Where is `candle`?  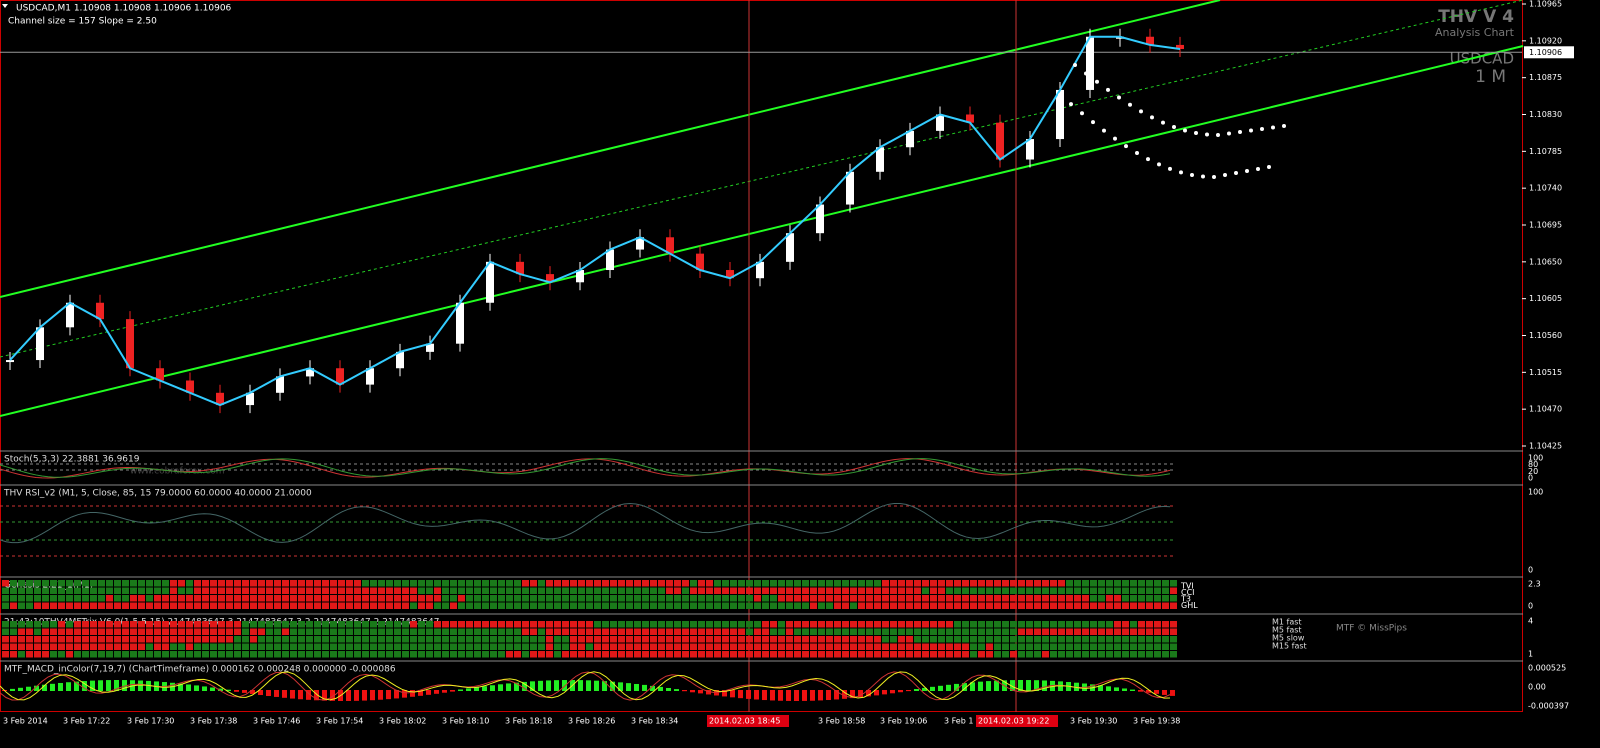
candle is located at coordinates (400, 360).